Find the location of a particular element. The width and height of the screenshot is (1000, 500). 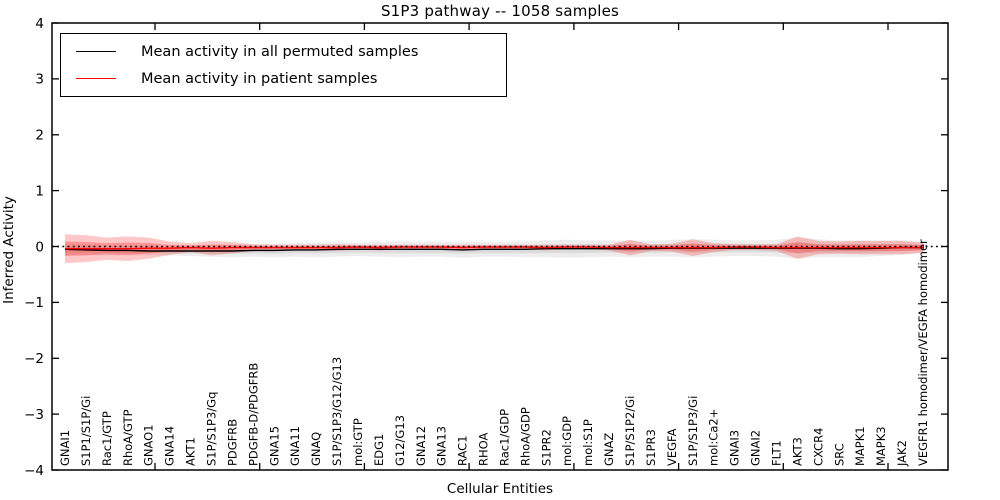

x-category-label: mol:Ca2+ is located at coordinates (714, 437).